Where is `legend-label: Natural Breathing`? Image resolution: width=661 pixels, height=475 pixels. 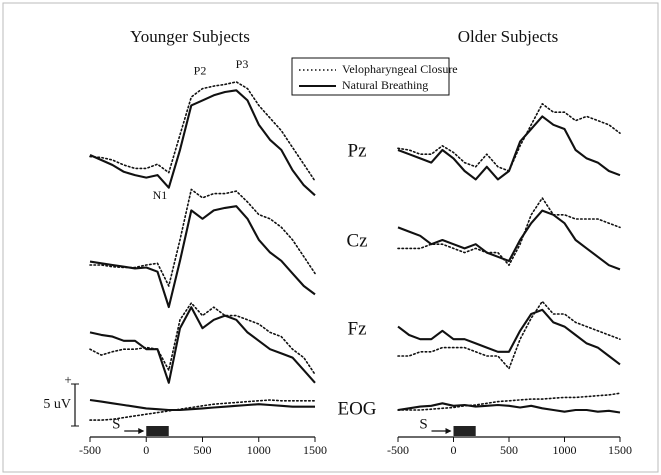 legend-label: Natural Breathing is located at coordinates (385, 85).